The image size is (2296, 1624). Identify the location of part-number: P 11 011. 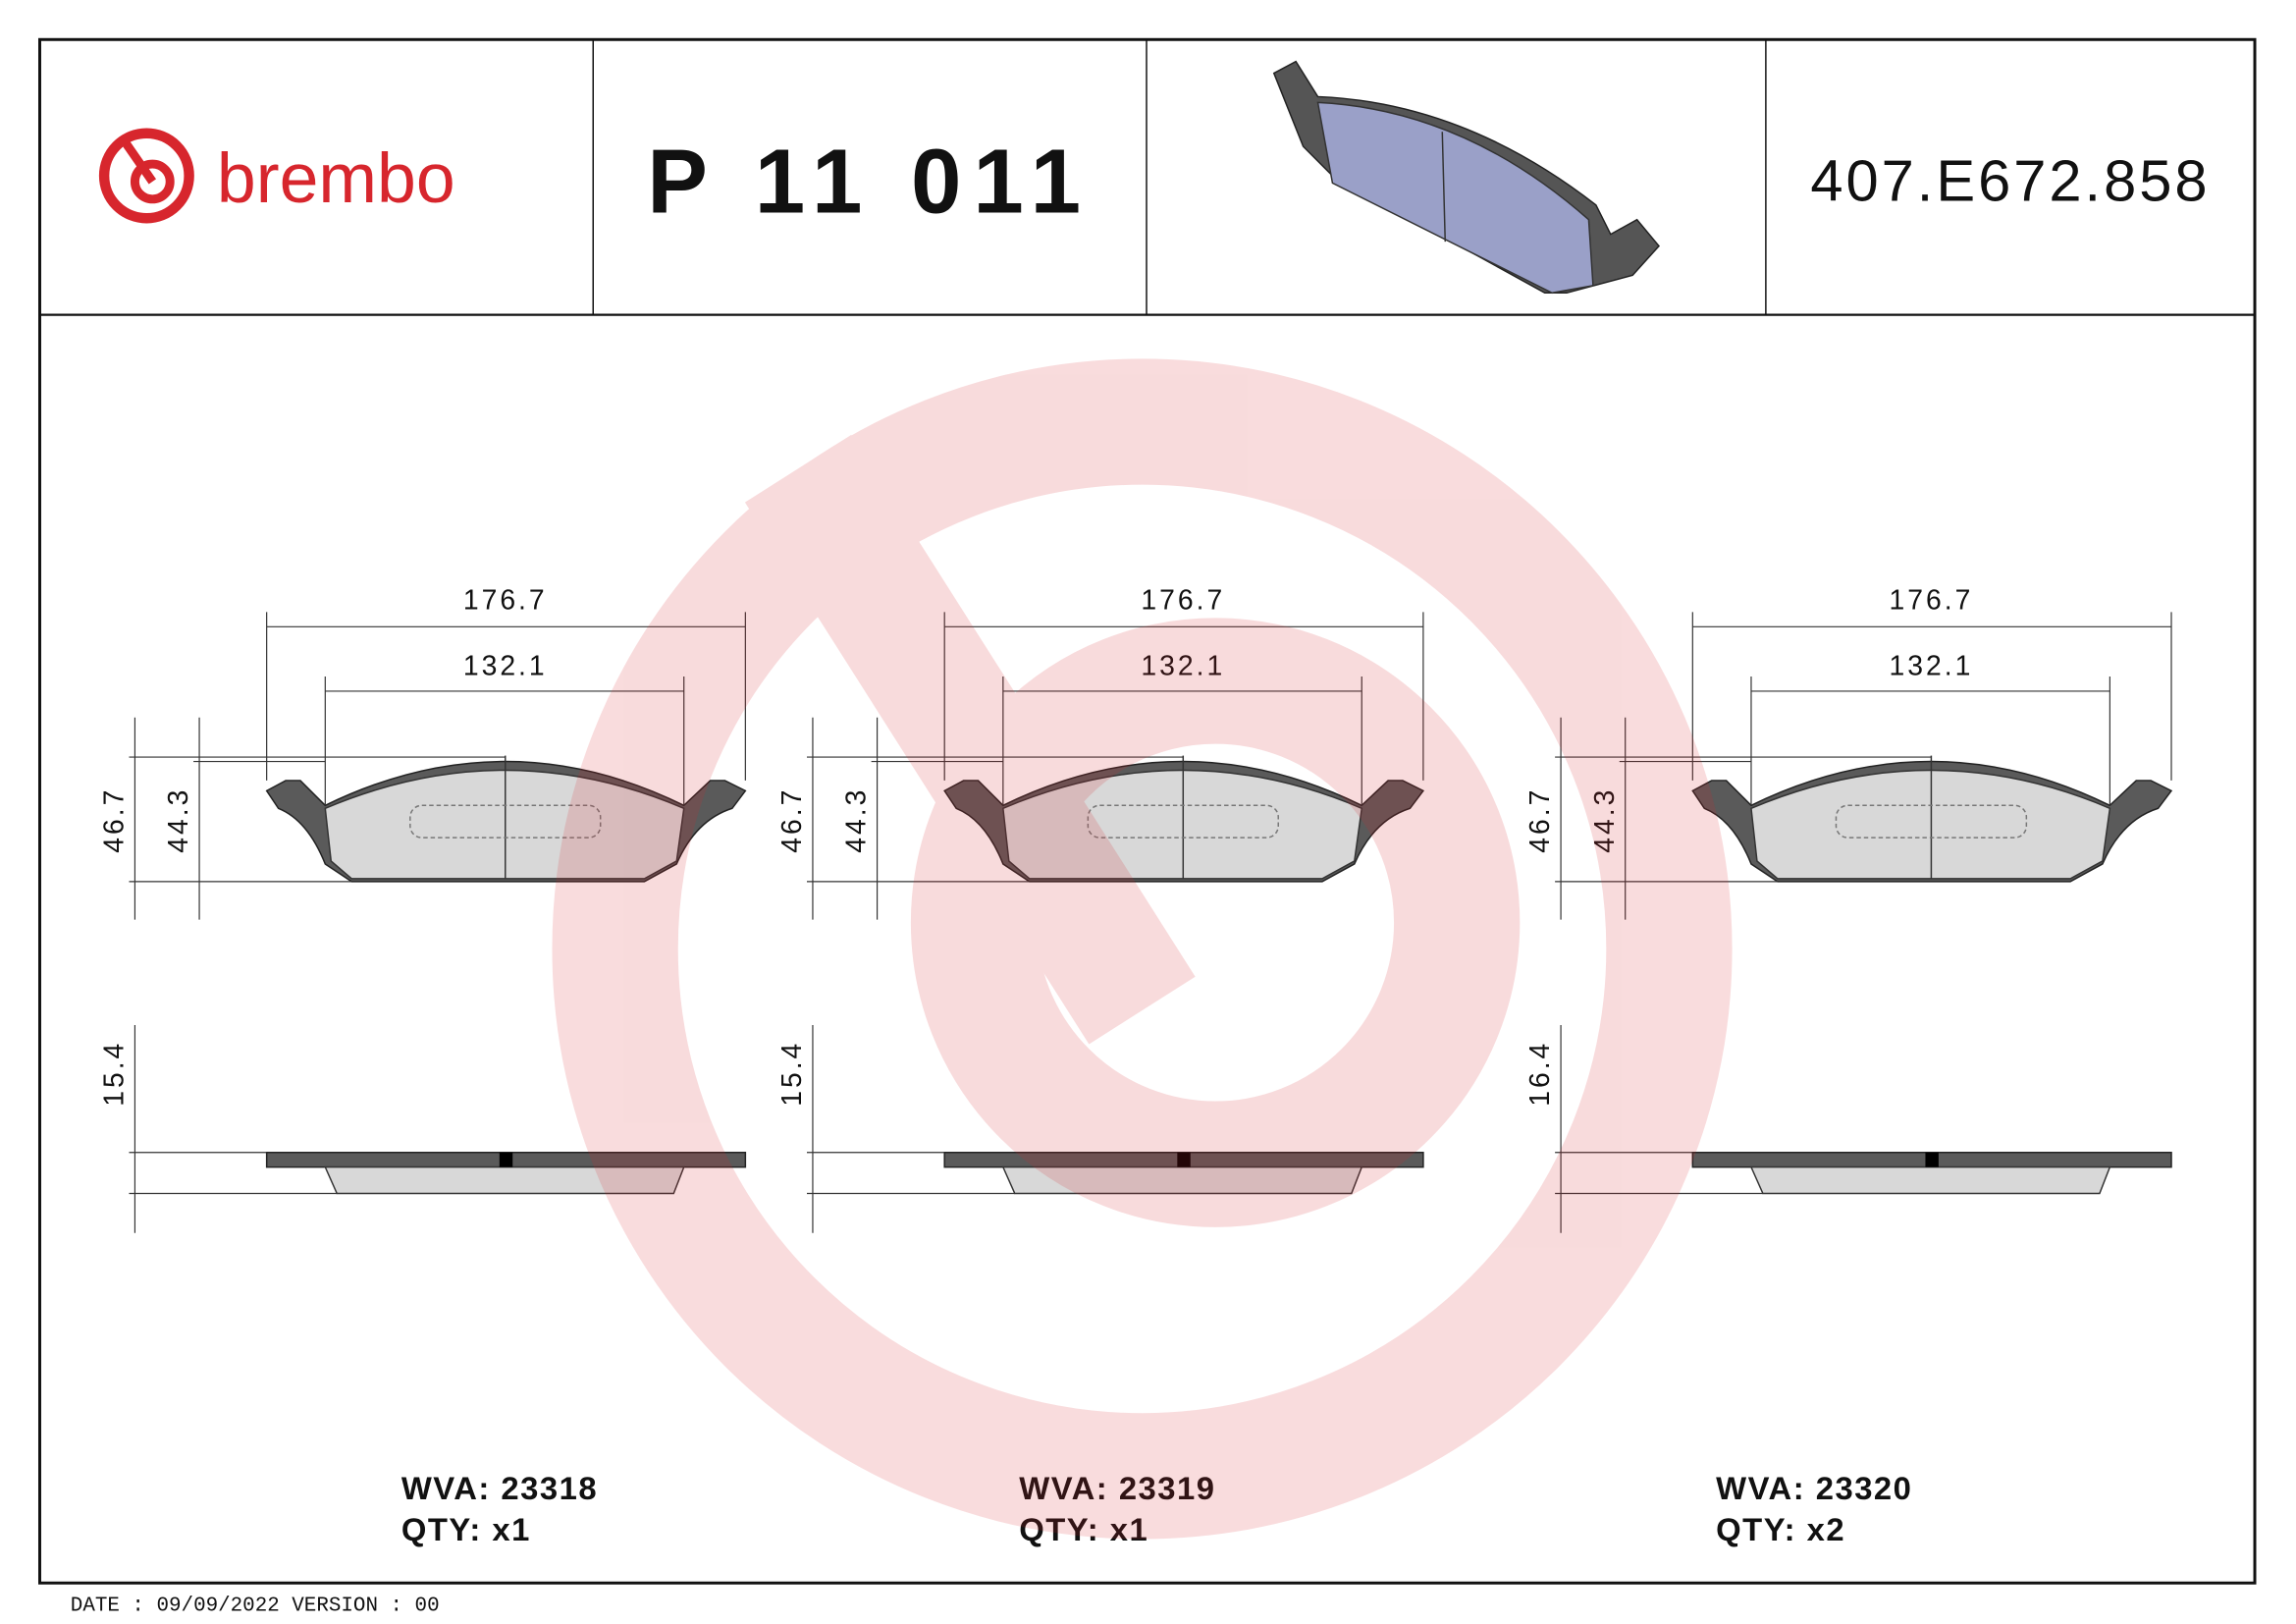
(870, 181).